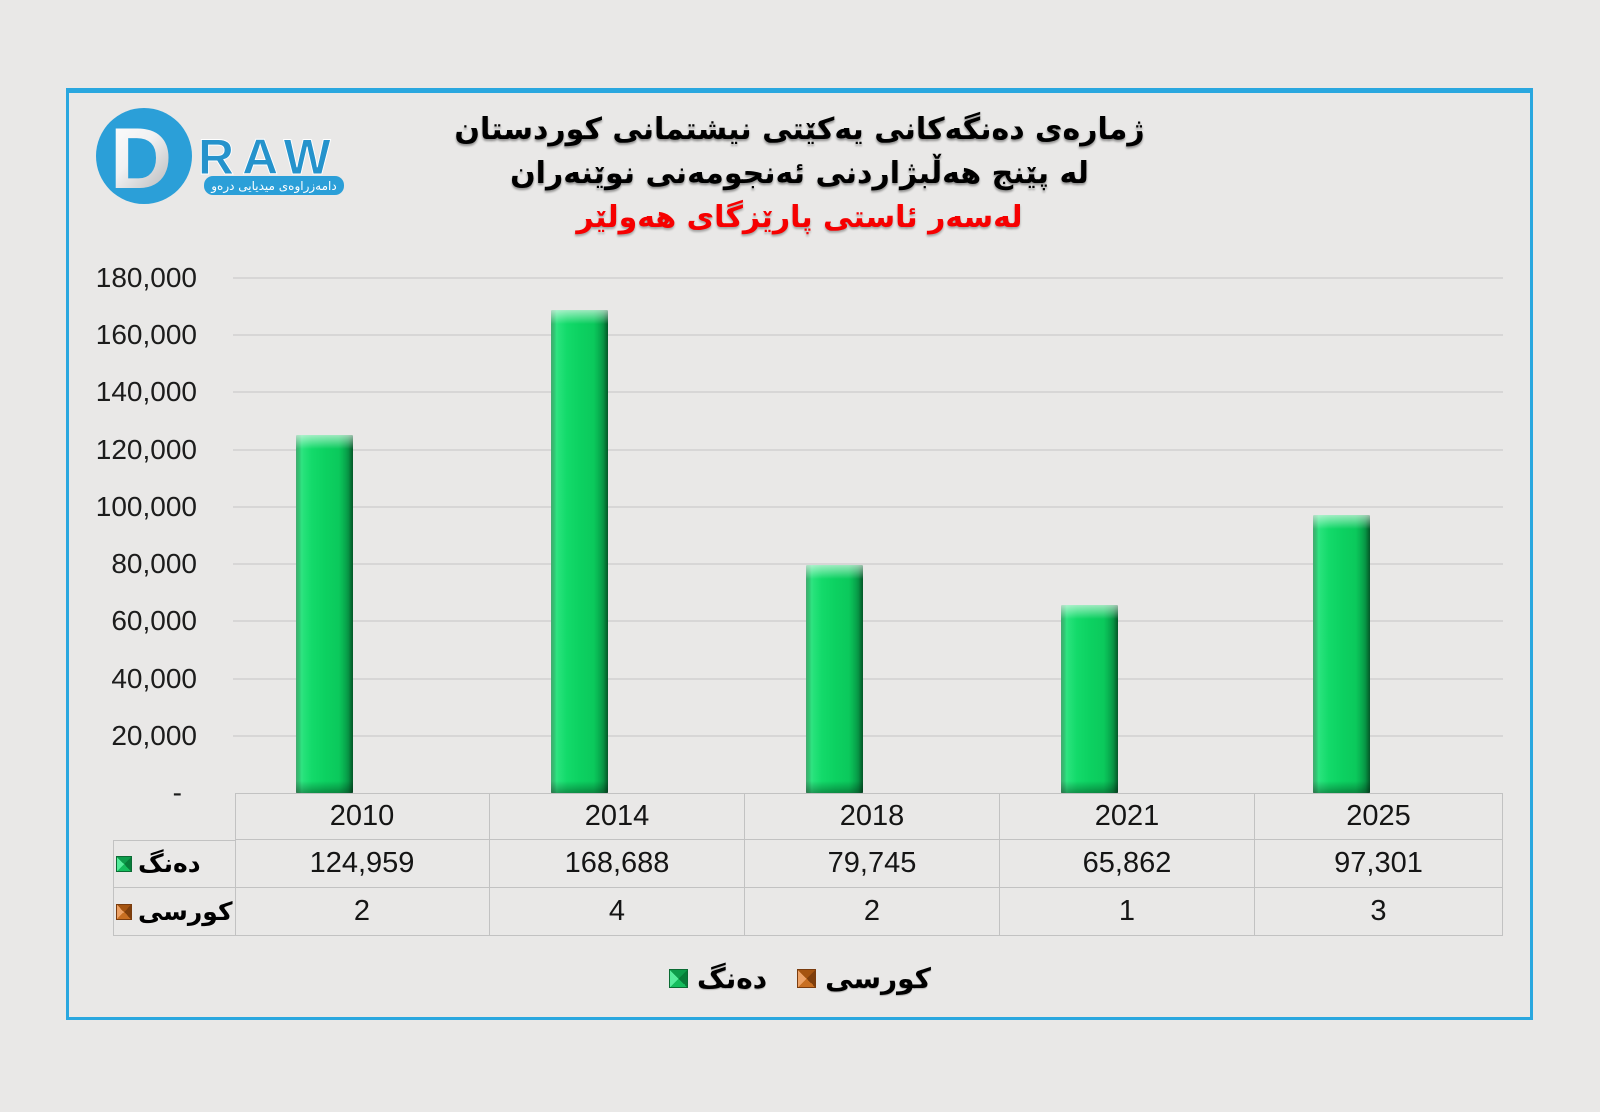  Describe the element at coordinates (1127, 864) in the screenshot. I see `votes-cell-2021: 65,862` at that location.